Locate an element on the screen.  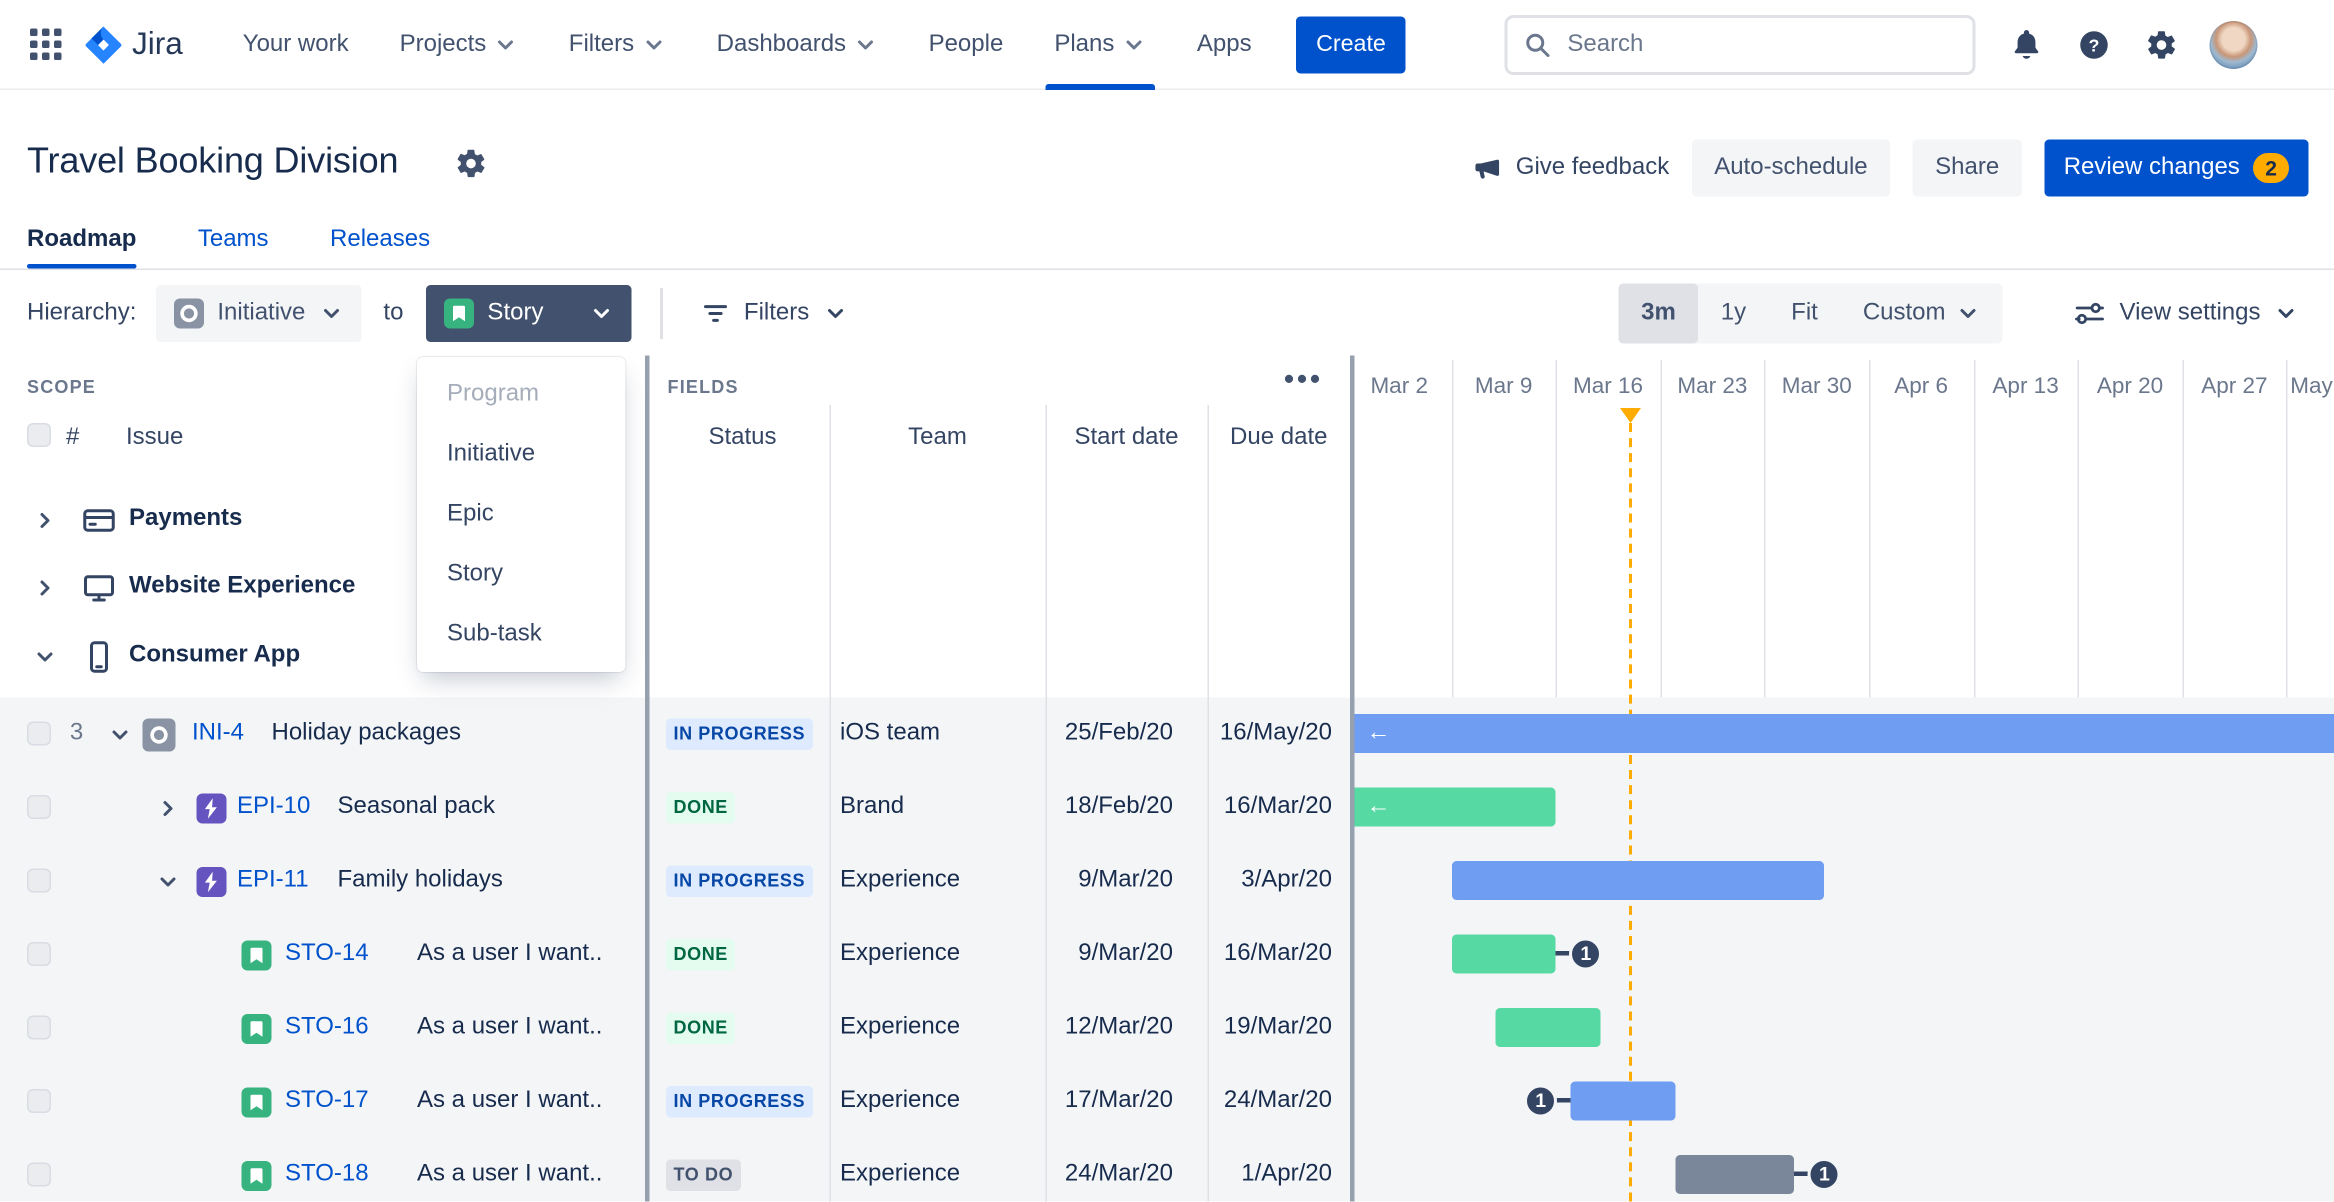
scope-group-consumer-app: Consumer App is located at coordinates (322, 657).